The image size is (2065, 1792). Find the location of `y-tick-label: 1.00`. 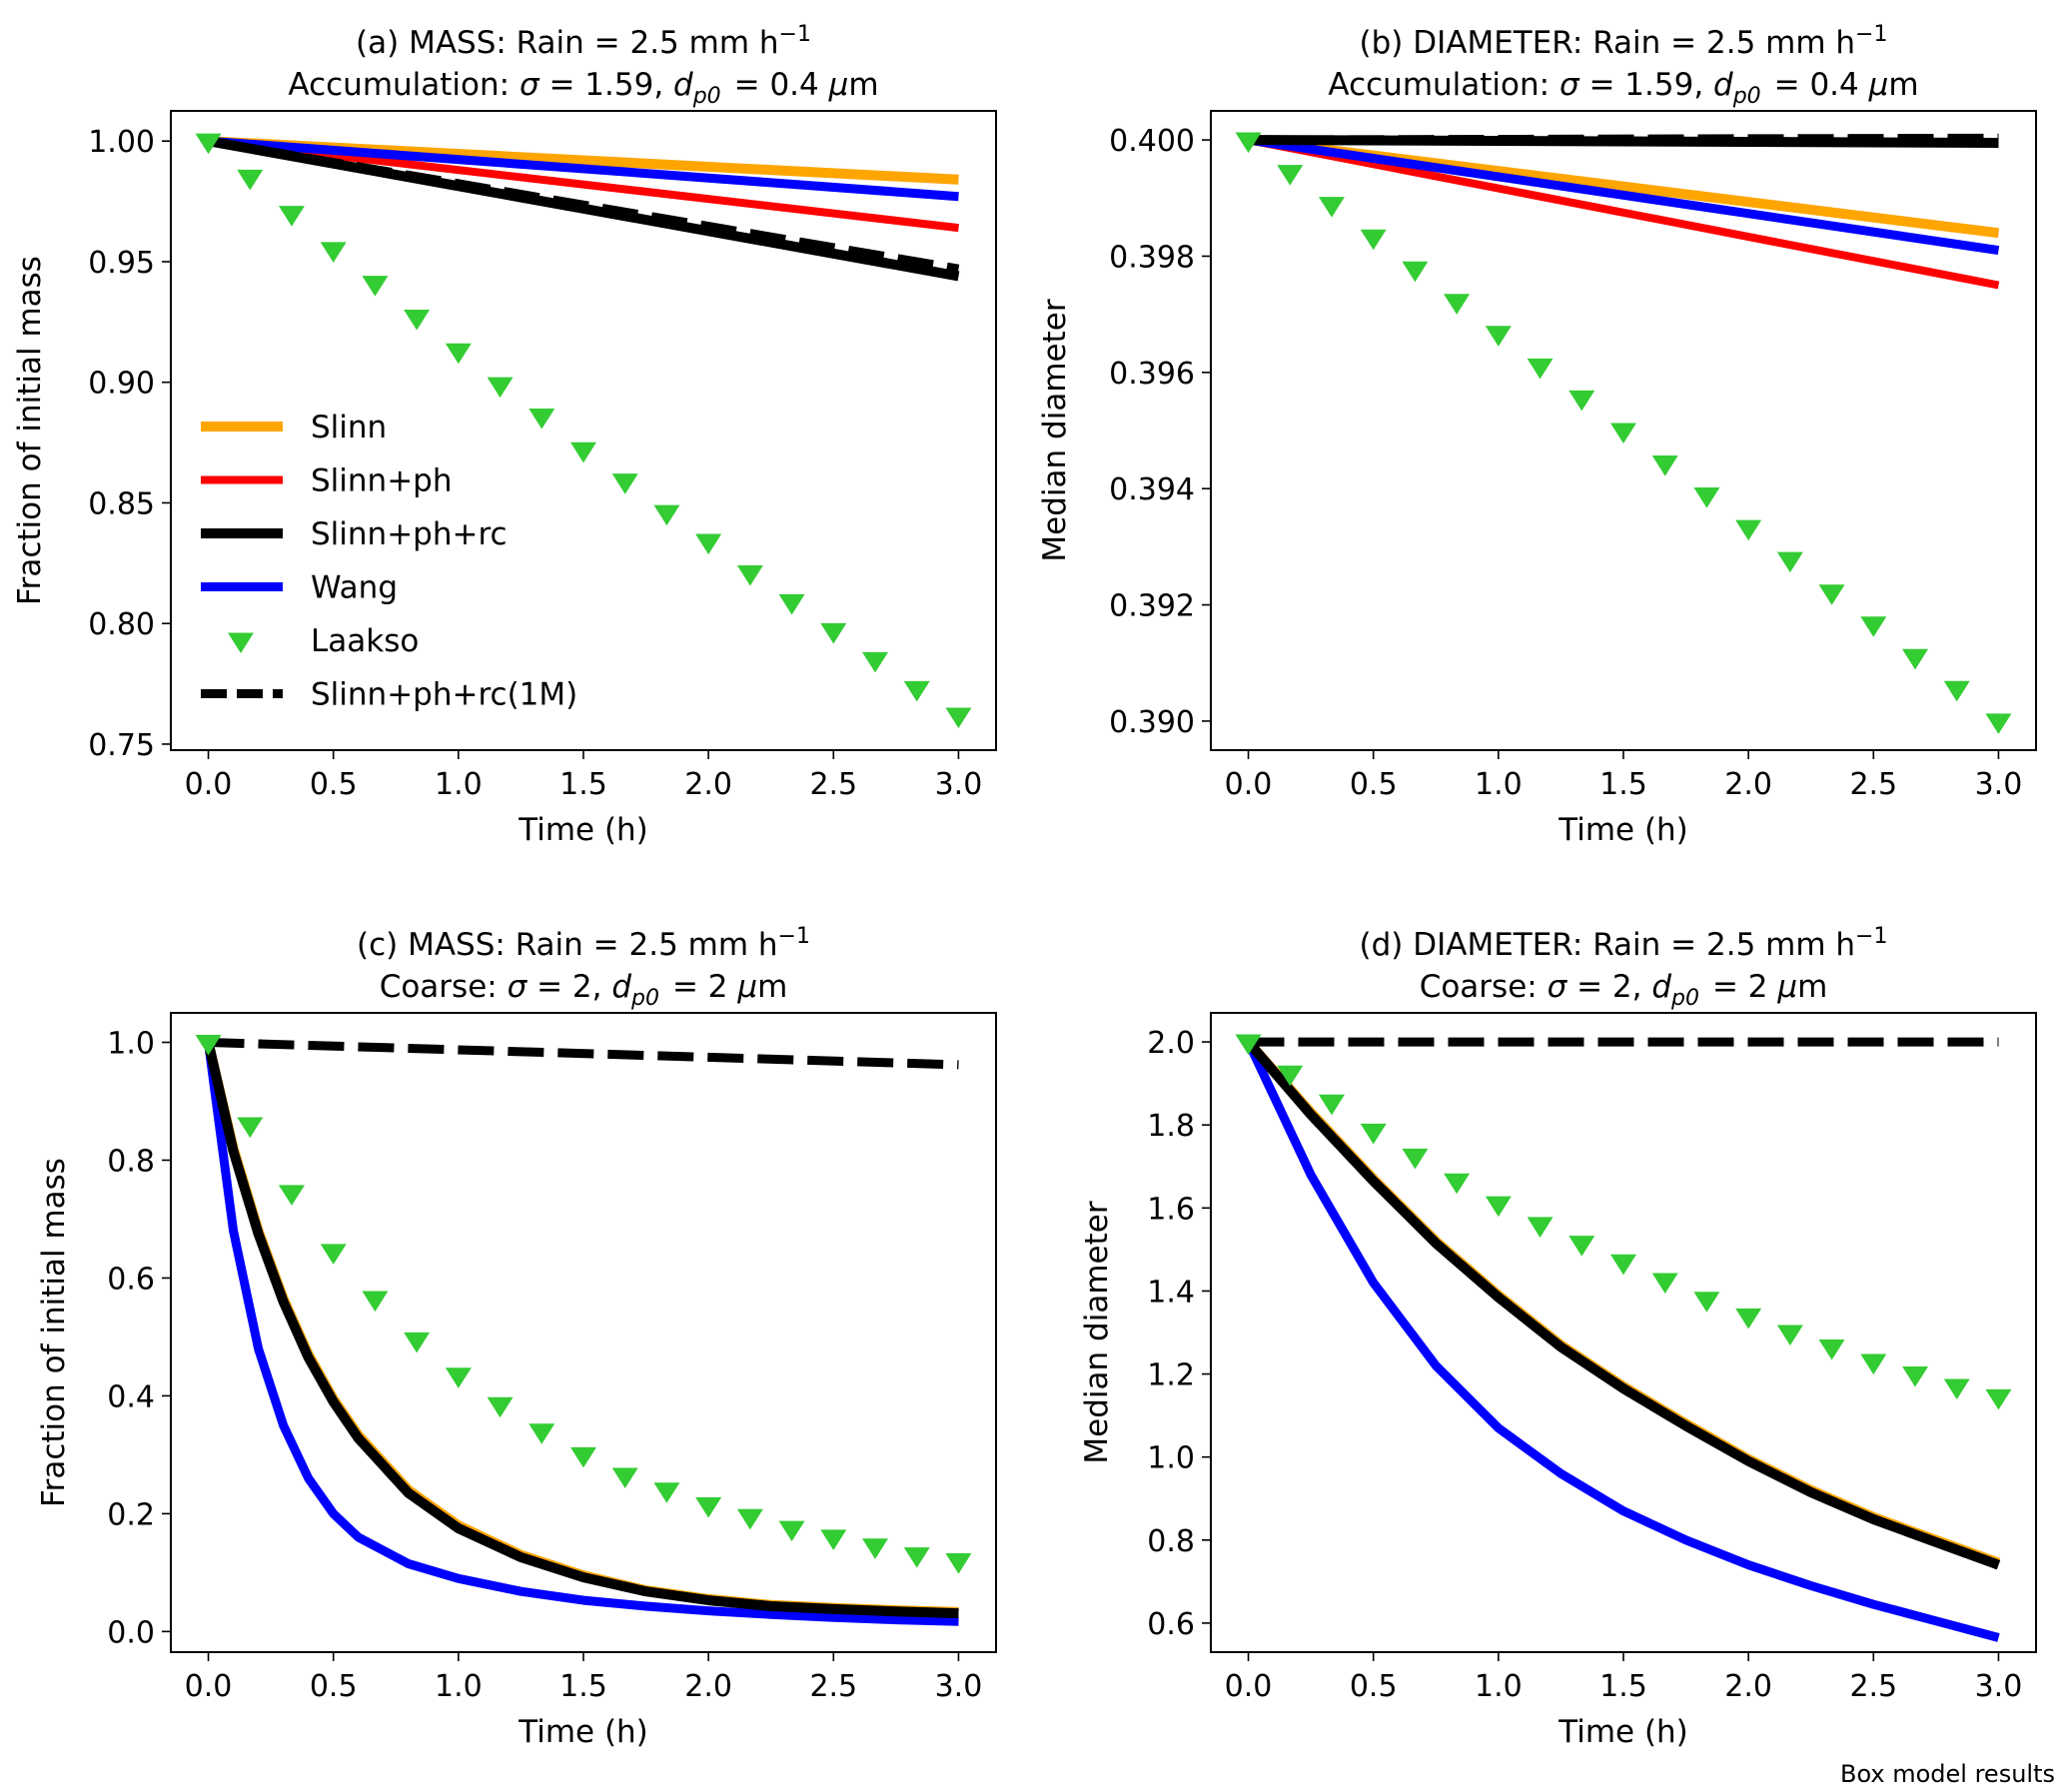

y-tick-label: 1.00 is located at coordinates (121, 142).